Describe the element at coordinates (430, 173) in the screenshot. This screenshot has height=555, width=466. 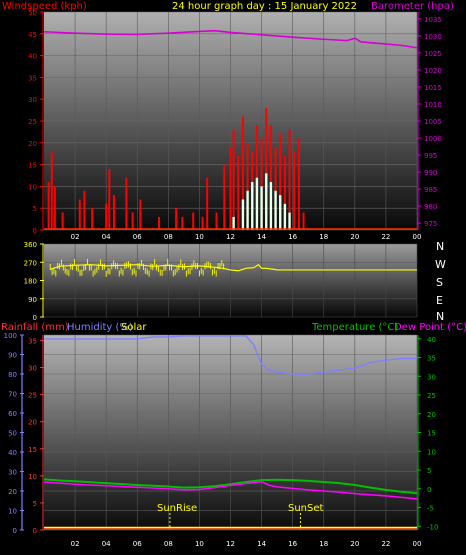
I see `baro-tick-label: 990` at that location.